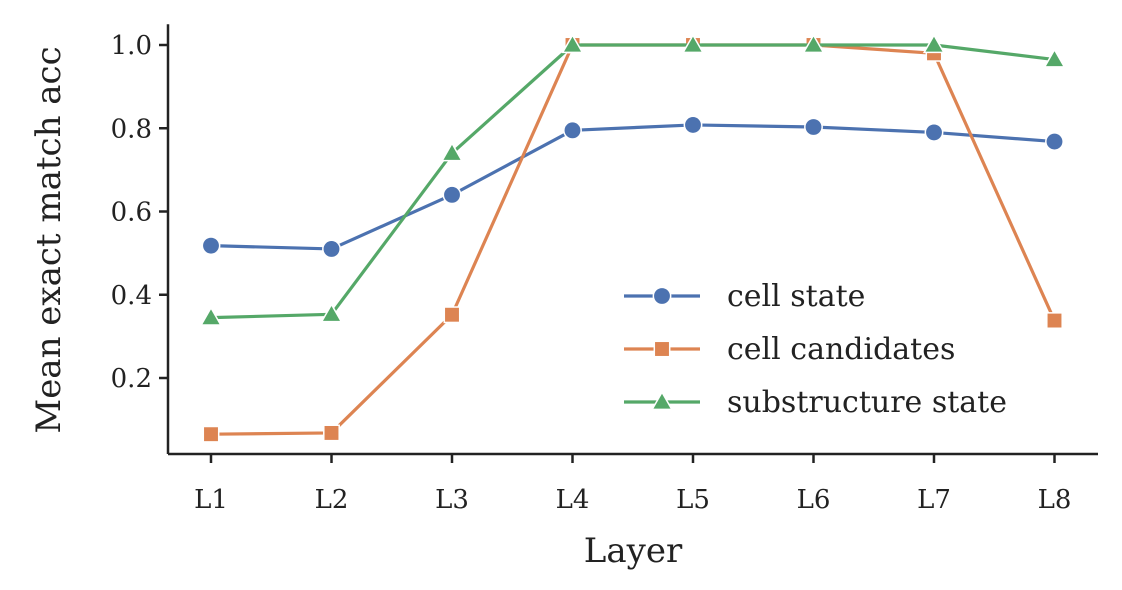 This screenshot has height=590, width=1122. I want to click on y-axis-title: Mean exact match acc, so click(49, 239).